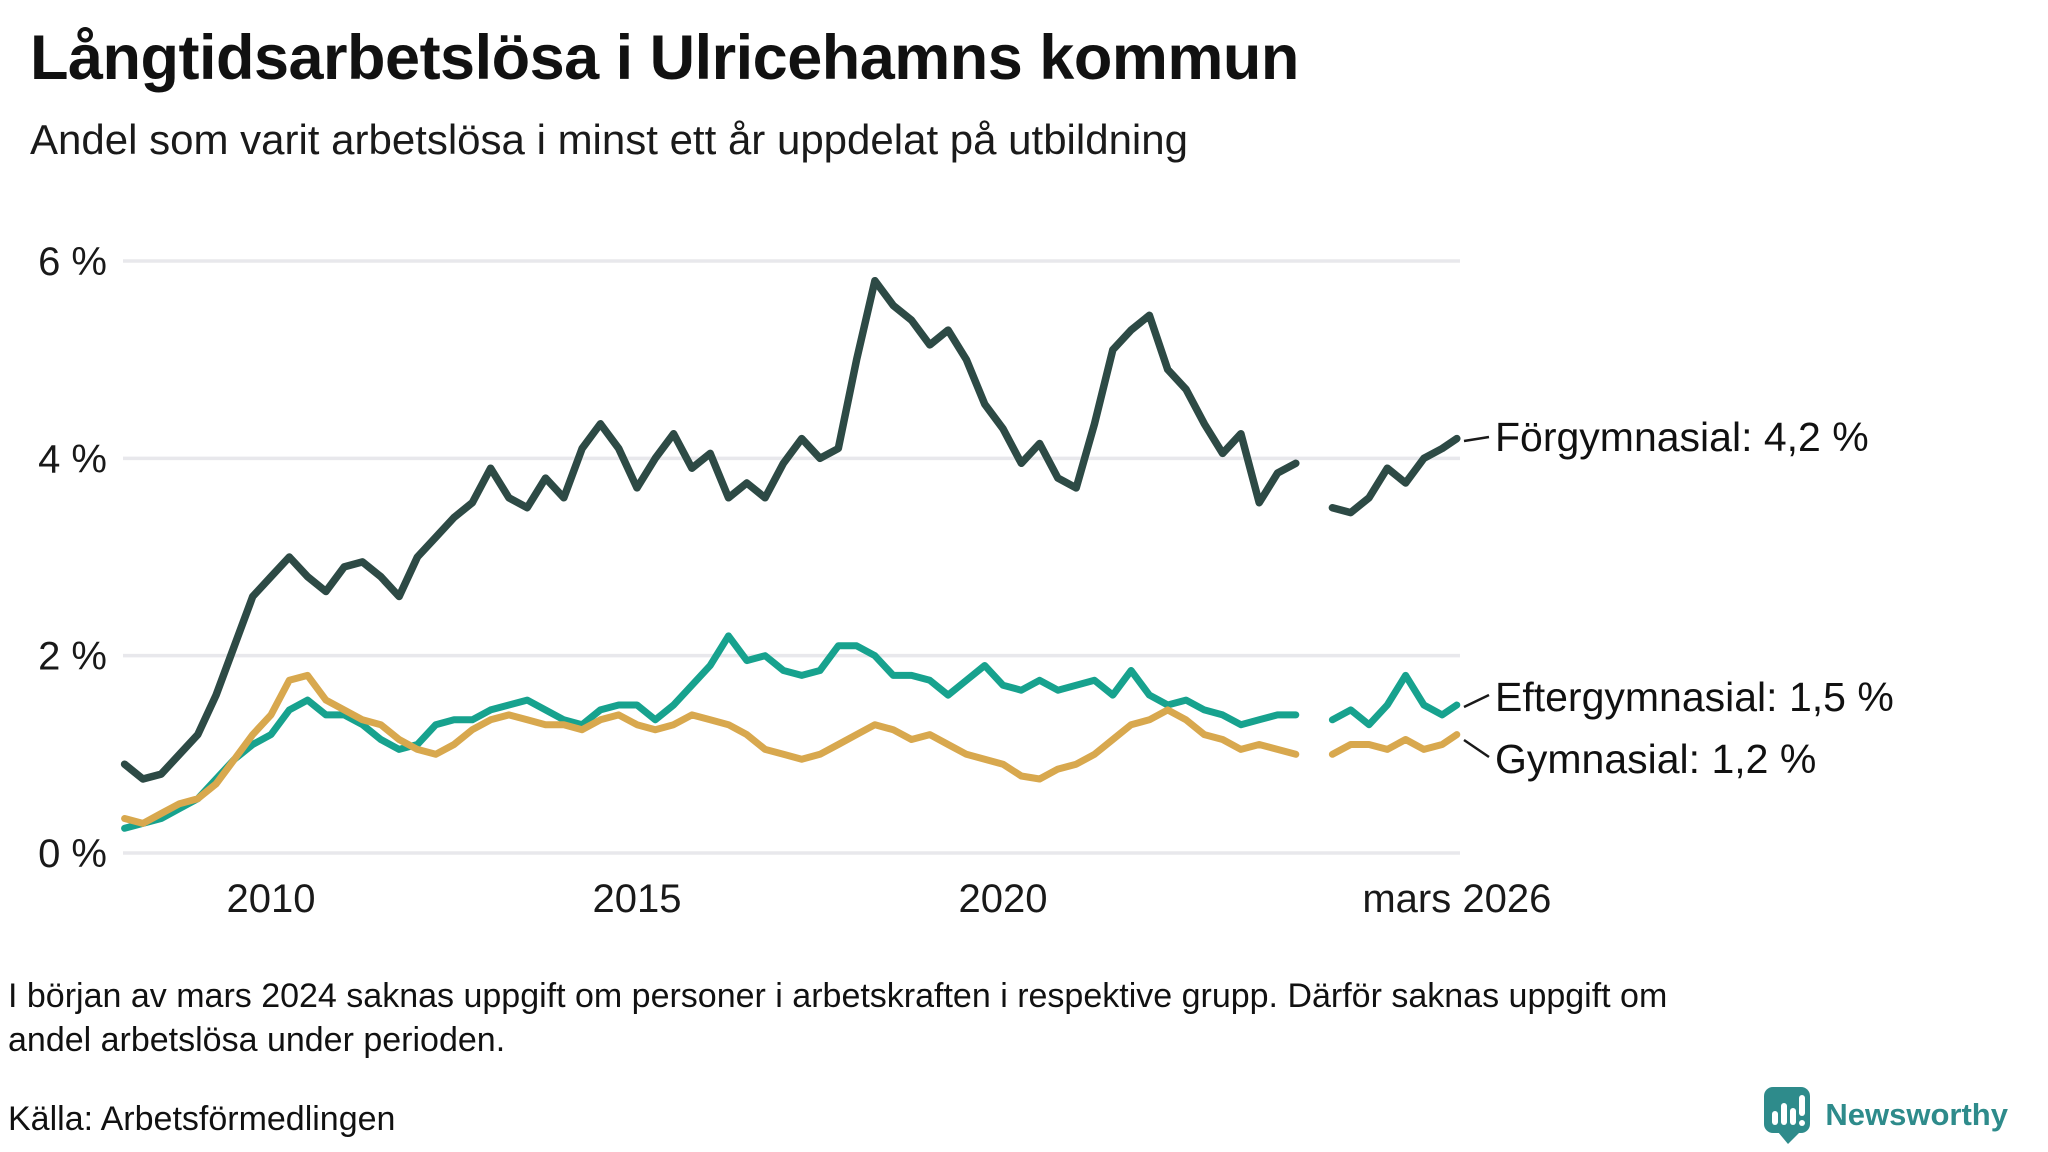 This screenshot has width=2048, height=1152. What do you see at coordinates (72, 459) in the screenshot?
I see `y-tick-label: 4 %` at bounding box center [72, 459].